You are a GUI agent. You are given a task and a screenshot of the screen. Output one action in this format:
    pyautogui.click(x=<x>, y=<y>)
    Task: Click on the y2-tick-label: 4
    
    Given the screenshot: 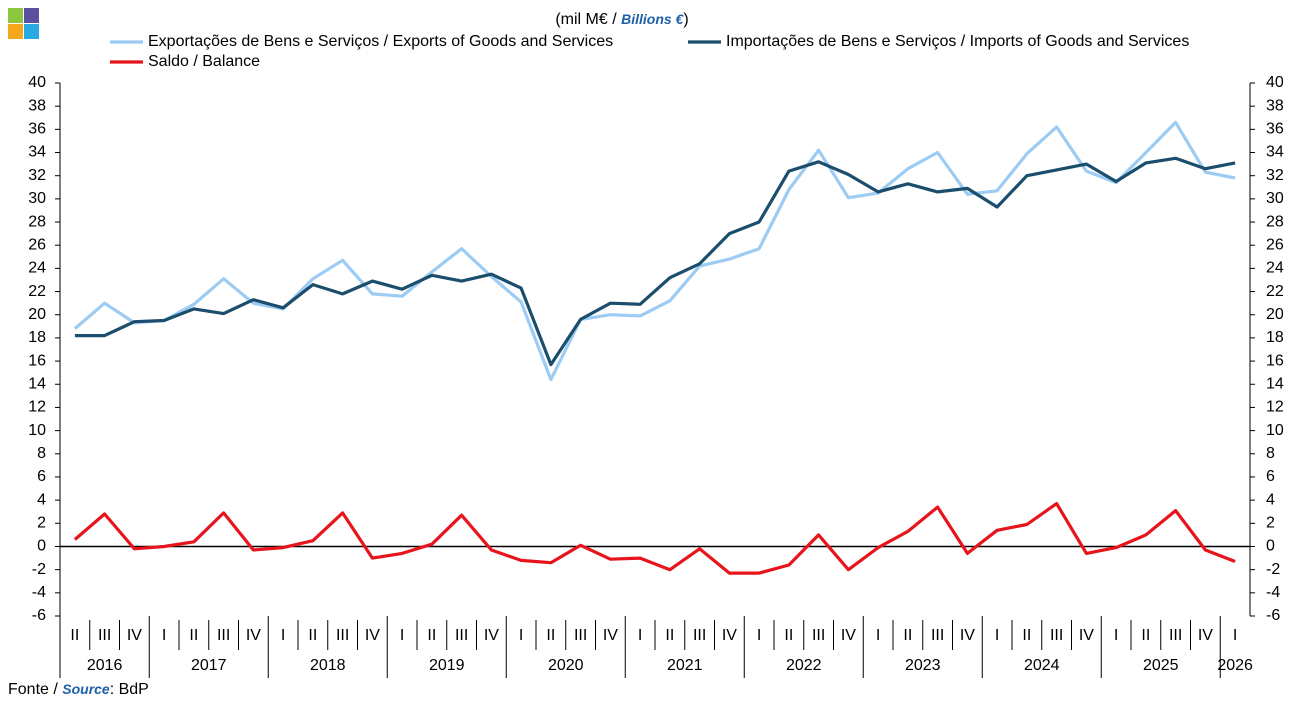 What is the action you would take?
    pyautogui.click(x=1270, y=499)
    